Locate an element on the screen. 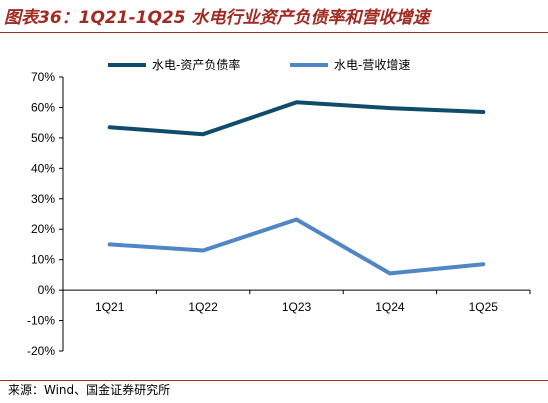  y-tick-label: 10% is located at coordinates (43, 260).